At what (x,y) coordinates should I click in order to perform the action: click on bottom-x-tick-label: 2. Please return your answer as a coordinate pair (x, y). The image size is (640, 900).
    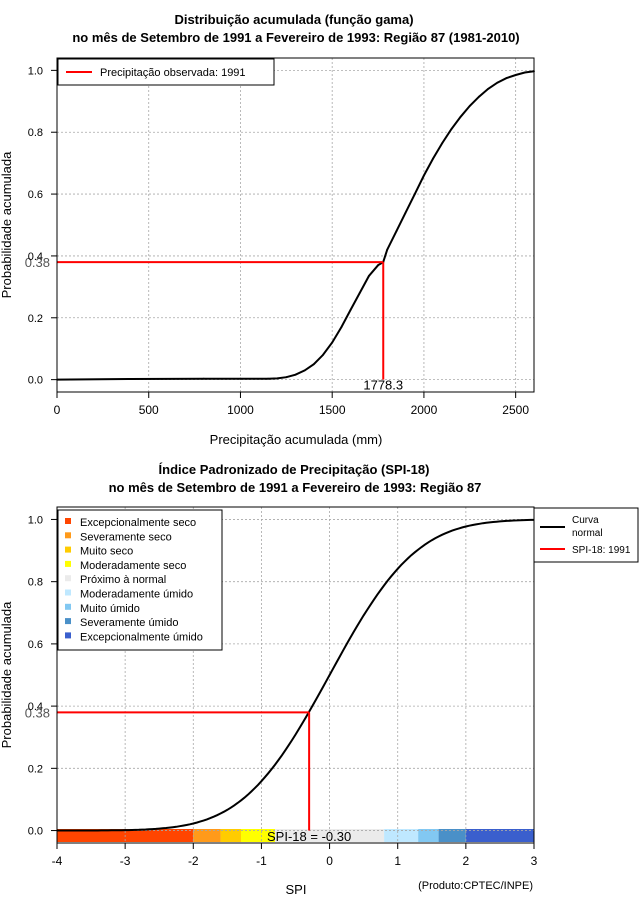
    Looking at the image, I should click on (466, 861).